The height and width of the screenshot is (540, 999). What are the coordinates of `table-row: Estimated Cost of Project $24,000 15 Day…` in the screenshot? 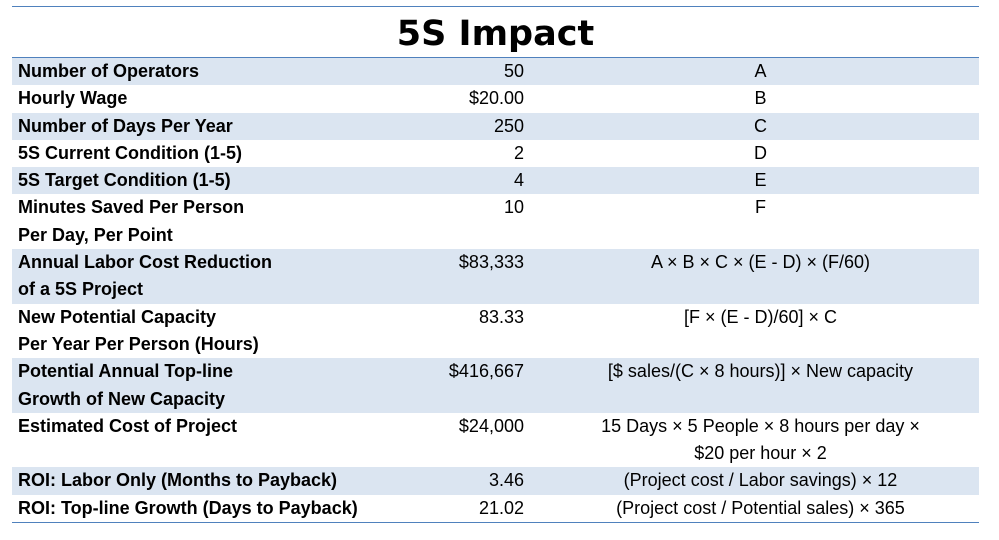 It's located at (495, 440).